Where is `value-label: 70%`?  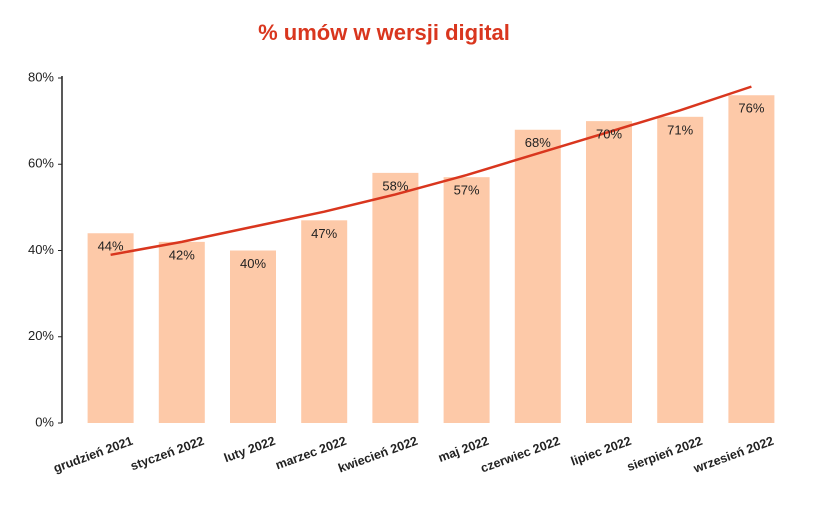 value-label: 70% is located at coordinates (609, 134).